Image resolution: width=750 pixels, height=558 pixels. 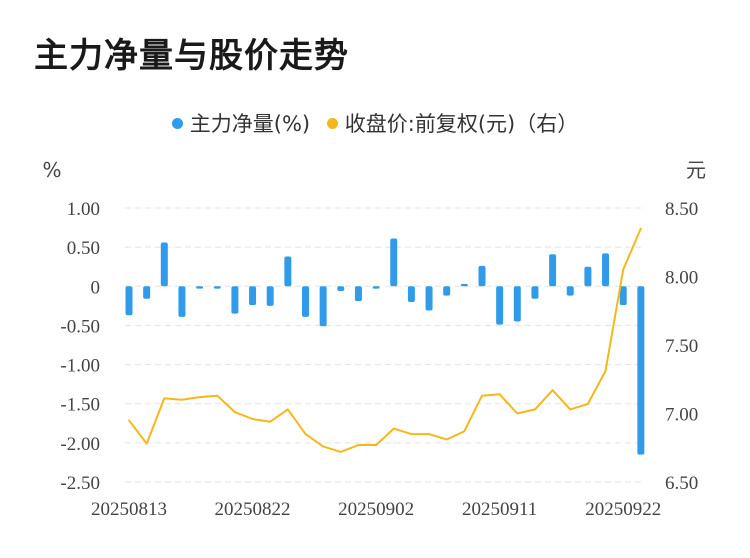 I want to click on chart-title: 主力净量与股价走势, so click(x=191, y=56).